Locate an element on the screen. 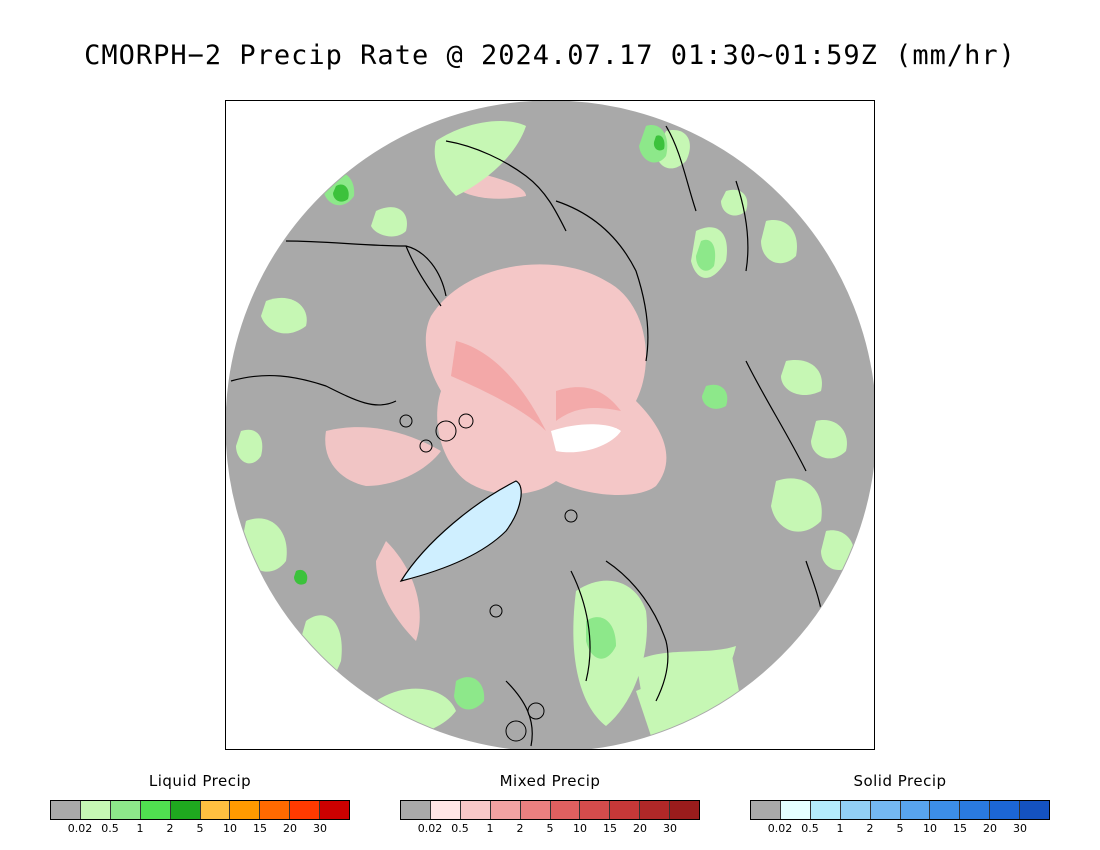  legend-title: Solid Precip is located at coordinates (900, 781).